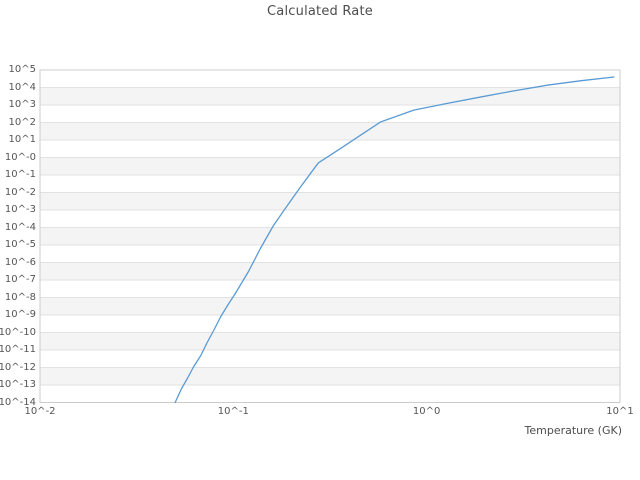  Describe the element at coordinates (18, 384) in the screenshot. I see `y-tick-label: 10^-13` at that location.